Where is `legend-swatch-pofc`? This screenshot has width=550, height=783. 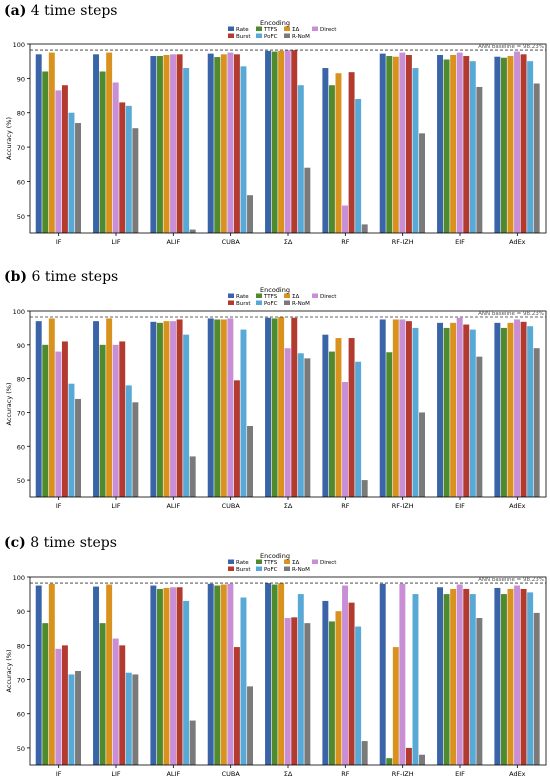 legend-swatch-pofc is located at coordinates (259, 35).